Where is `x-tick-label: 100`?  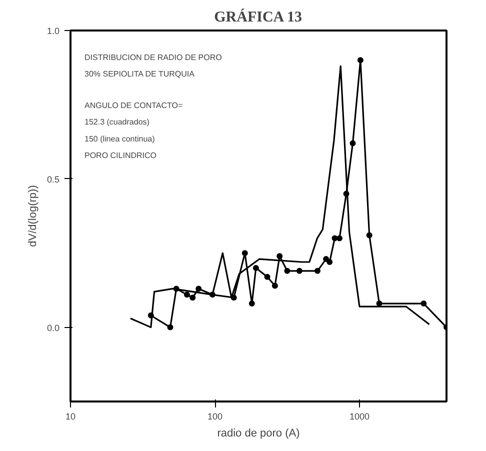
x-tick-label: 100 is located at coordinates (215, 417).